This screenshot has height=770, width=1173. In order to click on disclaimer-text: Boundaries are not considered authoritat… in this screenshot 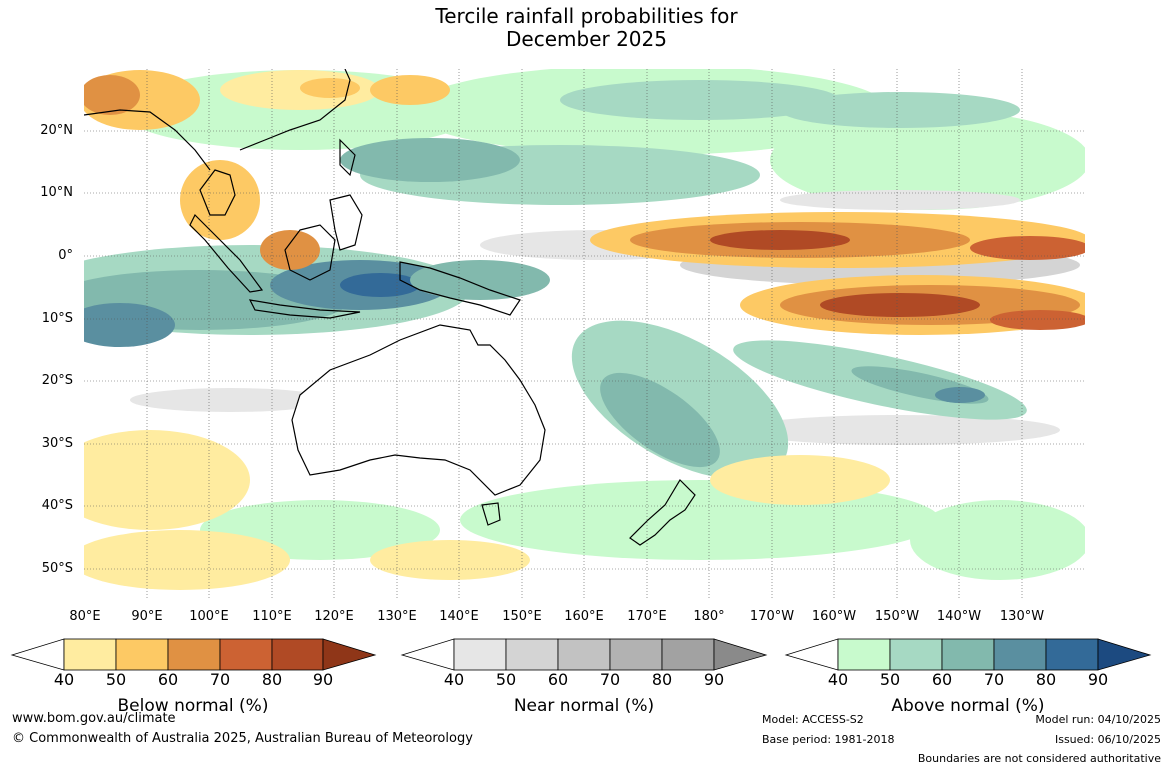, I will do `click(1039, 758)`.